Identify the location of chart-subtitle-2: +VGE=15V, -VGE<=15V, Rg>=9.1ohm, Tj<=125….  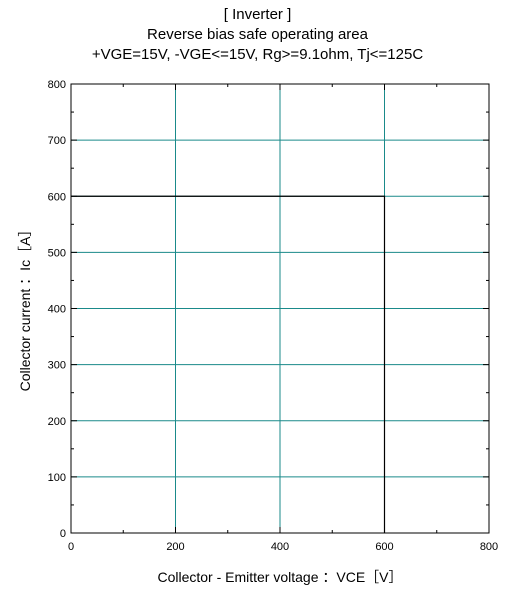
(257, 54).